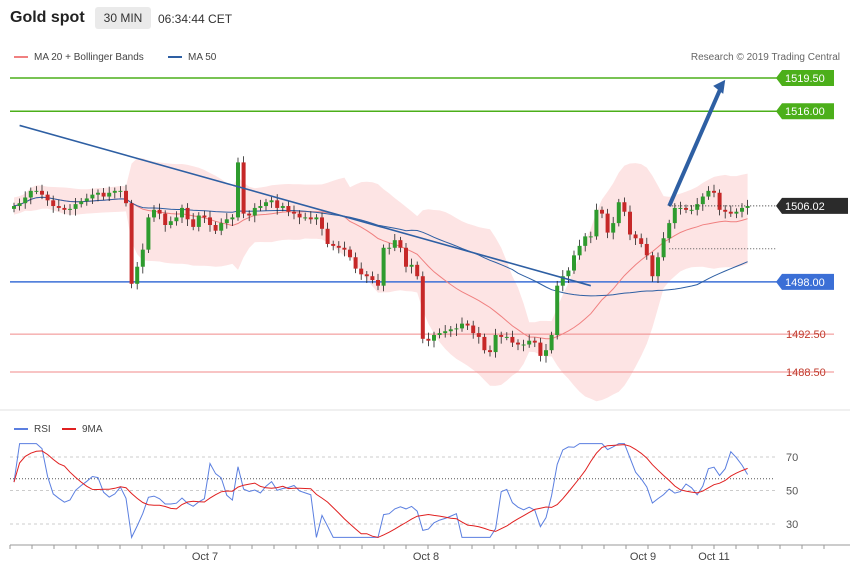  What do you see at coordinates (792, 458) in the screenshot?
I see `rsi-tick-label: 70` at bounding box center [792, 458].